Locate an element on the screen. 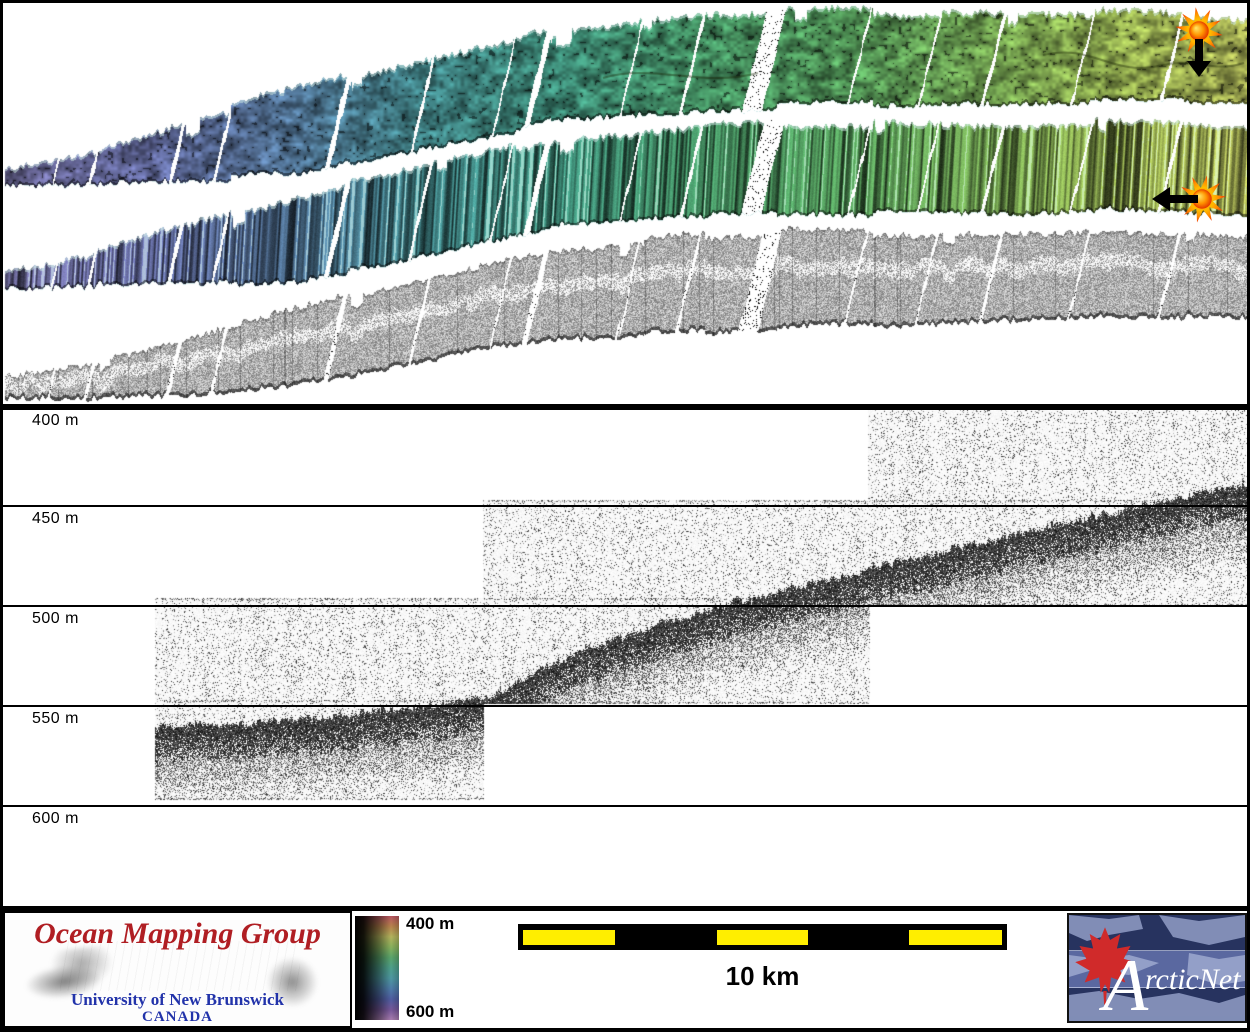 This screenshot has height=1032, width=1250. sun-illumination-marker-bottom is located at coordinates (1187, 201).